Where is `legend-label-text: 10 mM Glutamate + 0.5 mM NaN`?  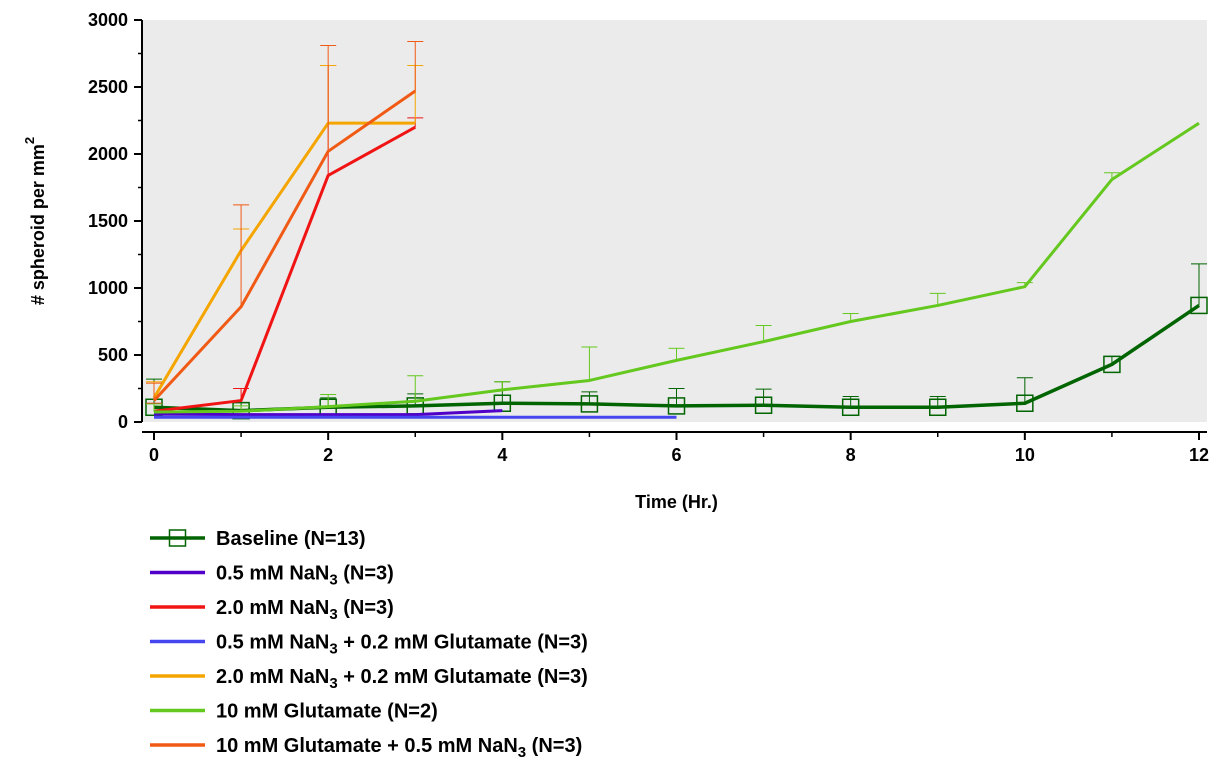 legend-label-text: 10 mM Glutamate + 0.5 mM NaN is located at coordinates (367, 746).